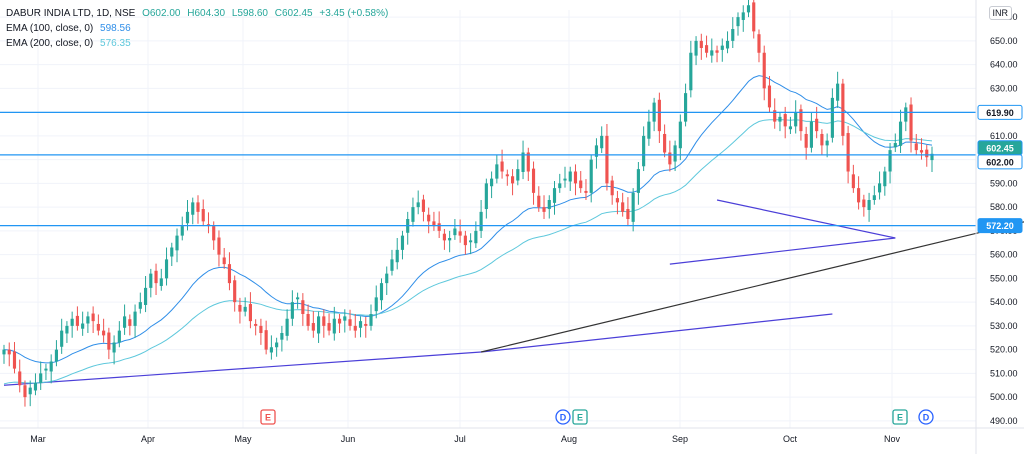  I want to click on trendline-rising-support, so click(657, 333).